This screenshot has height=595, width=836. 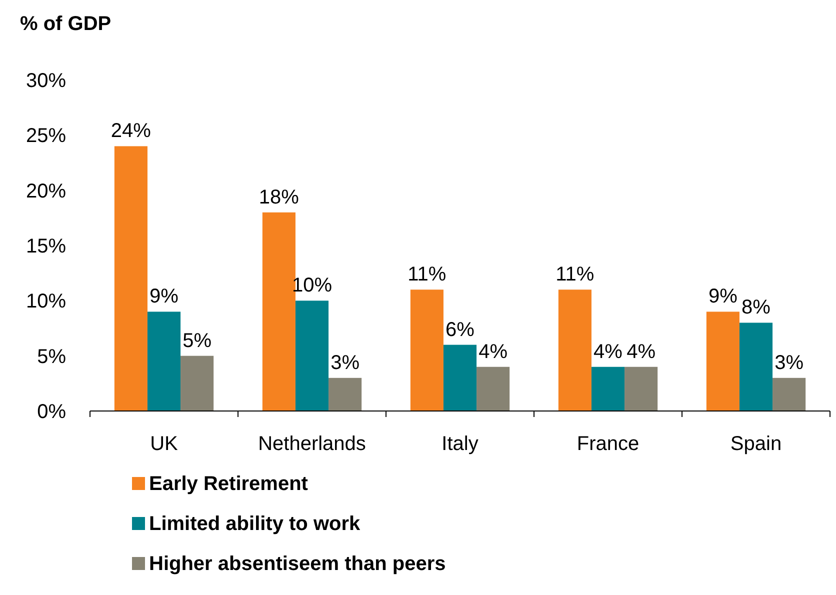 I want to click on y-tick-label: 15%, so click(x=46, y=247).